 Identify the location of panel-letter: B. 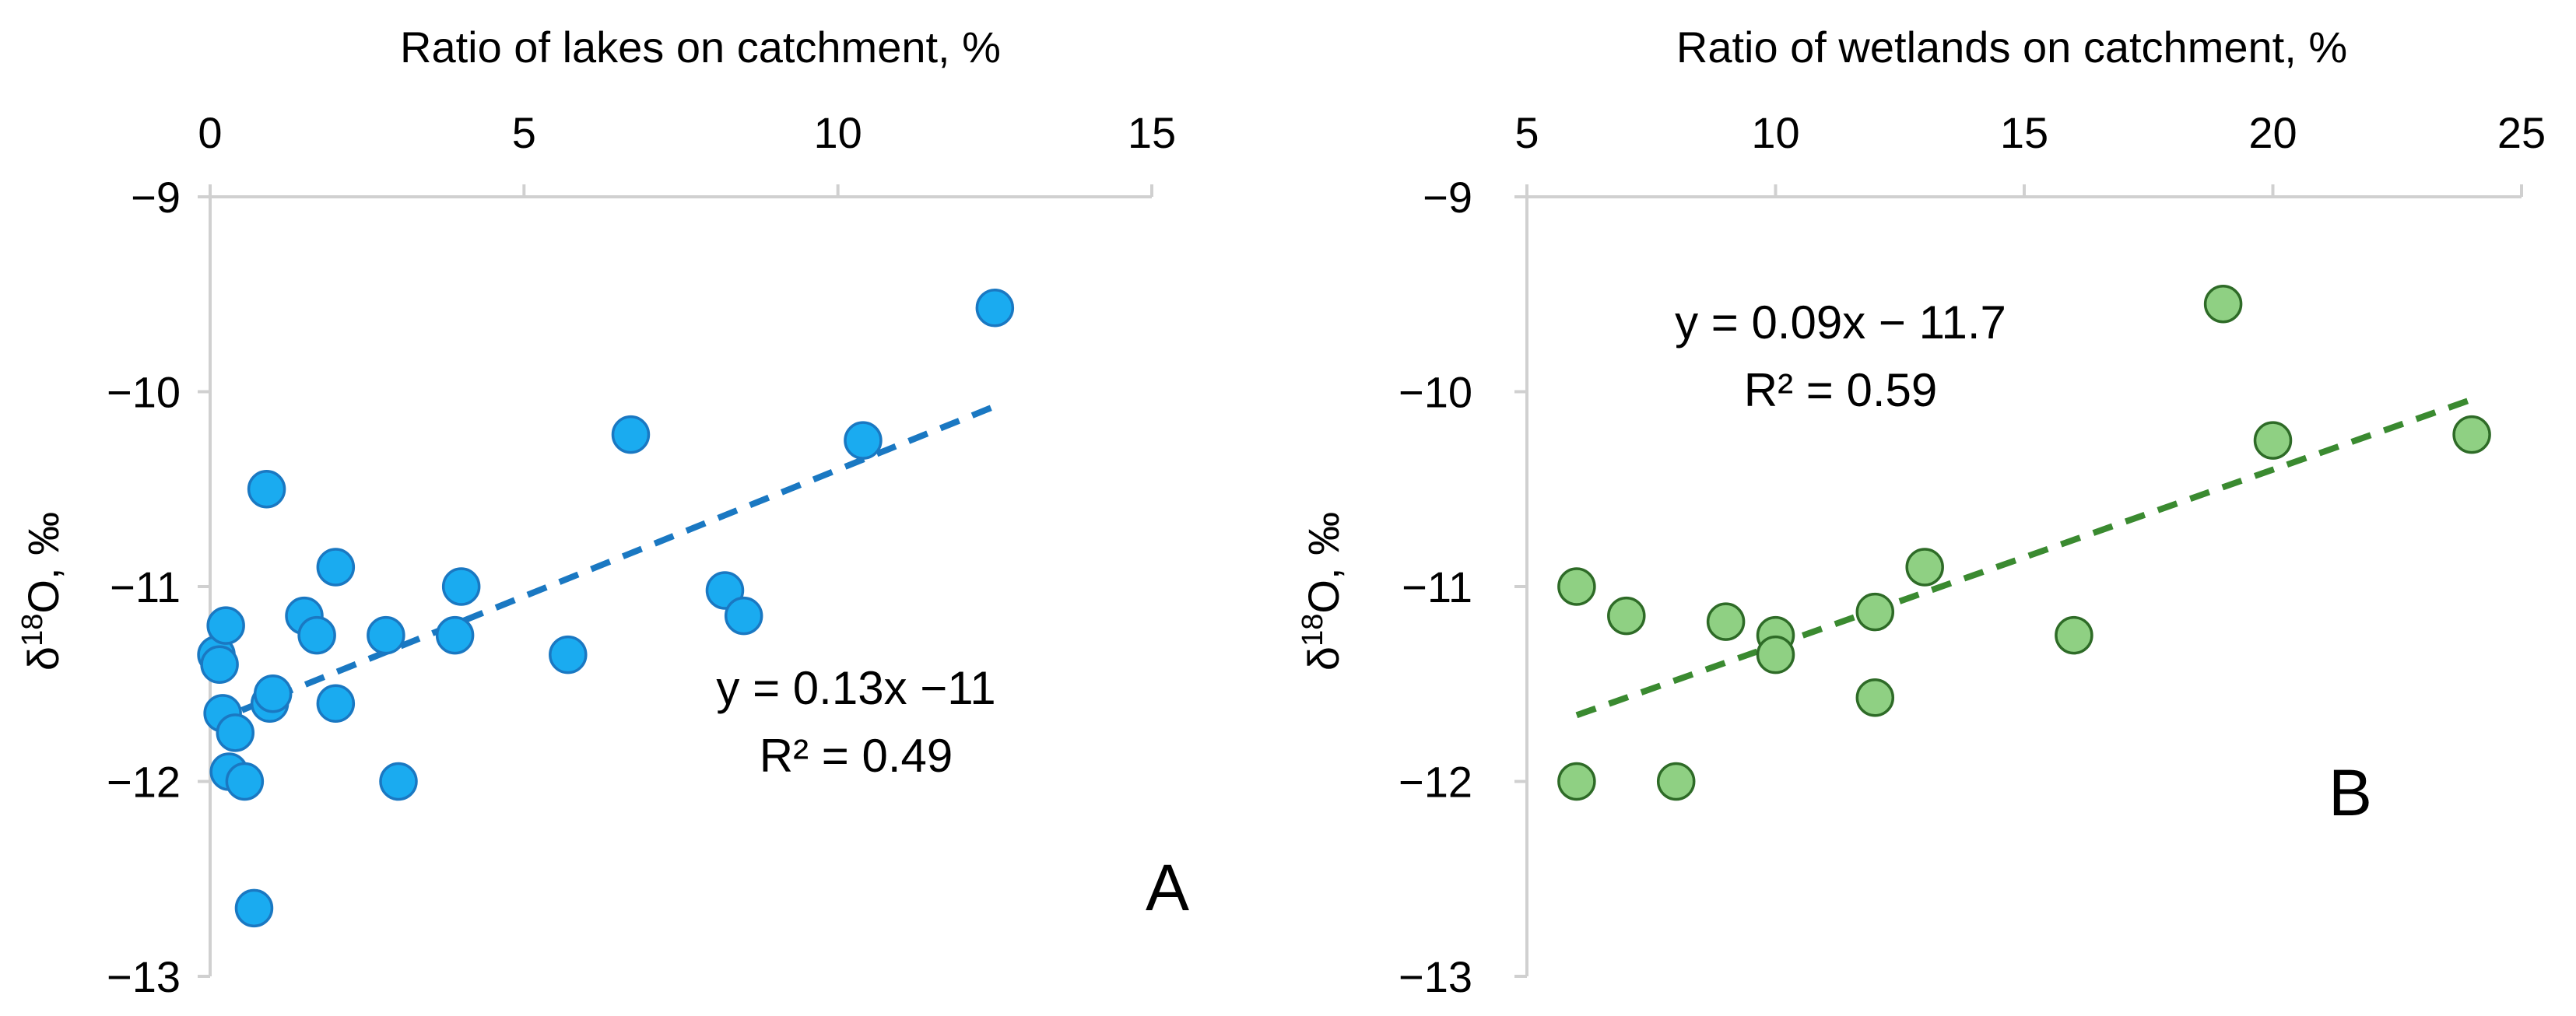
(2351, 792).